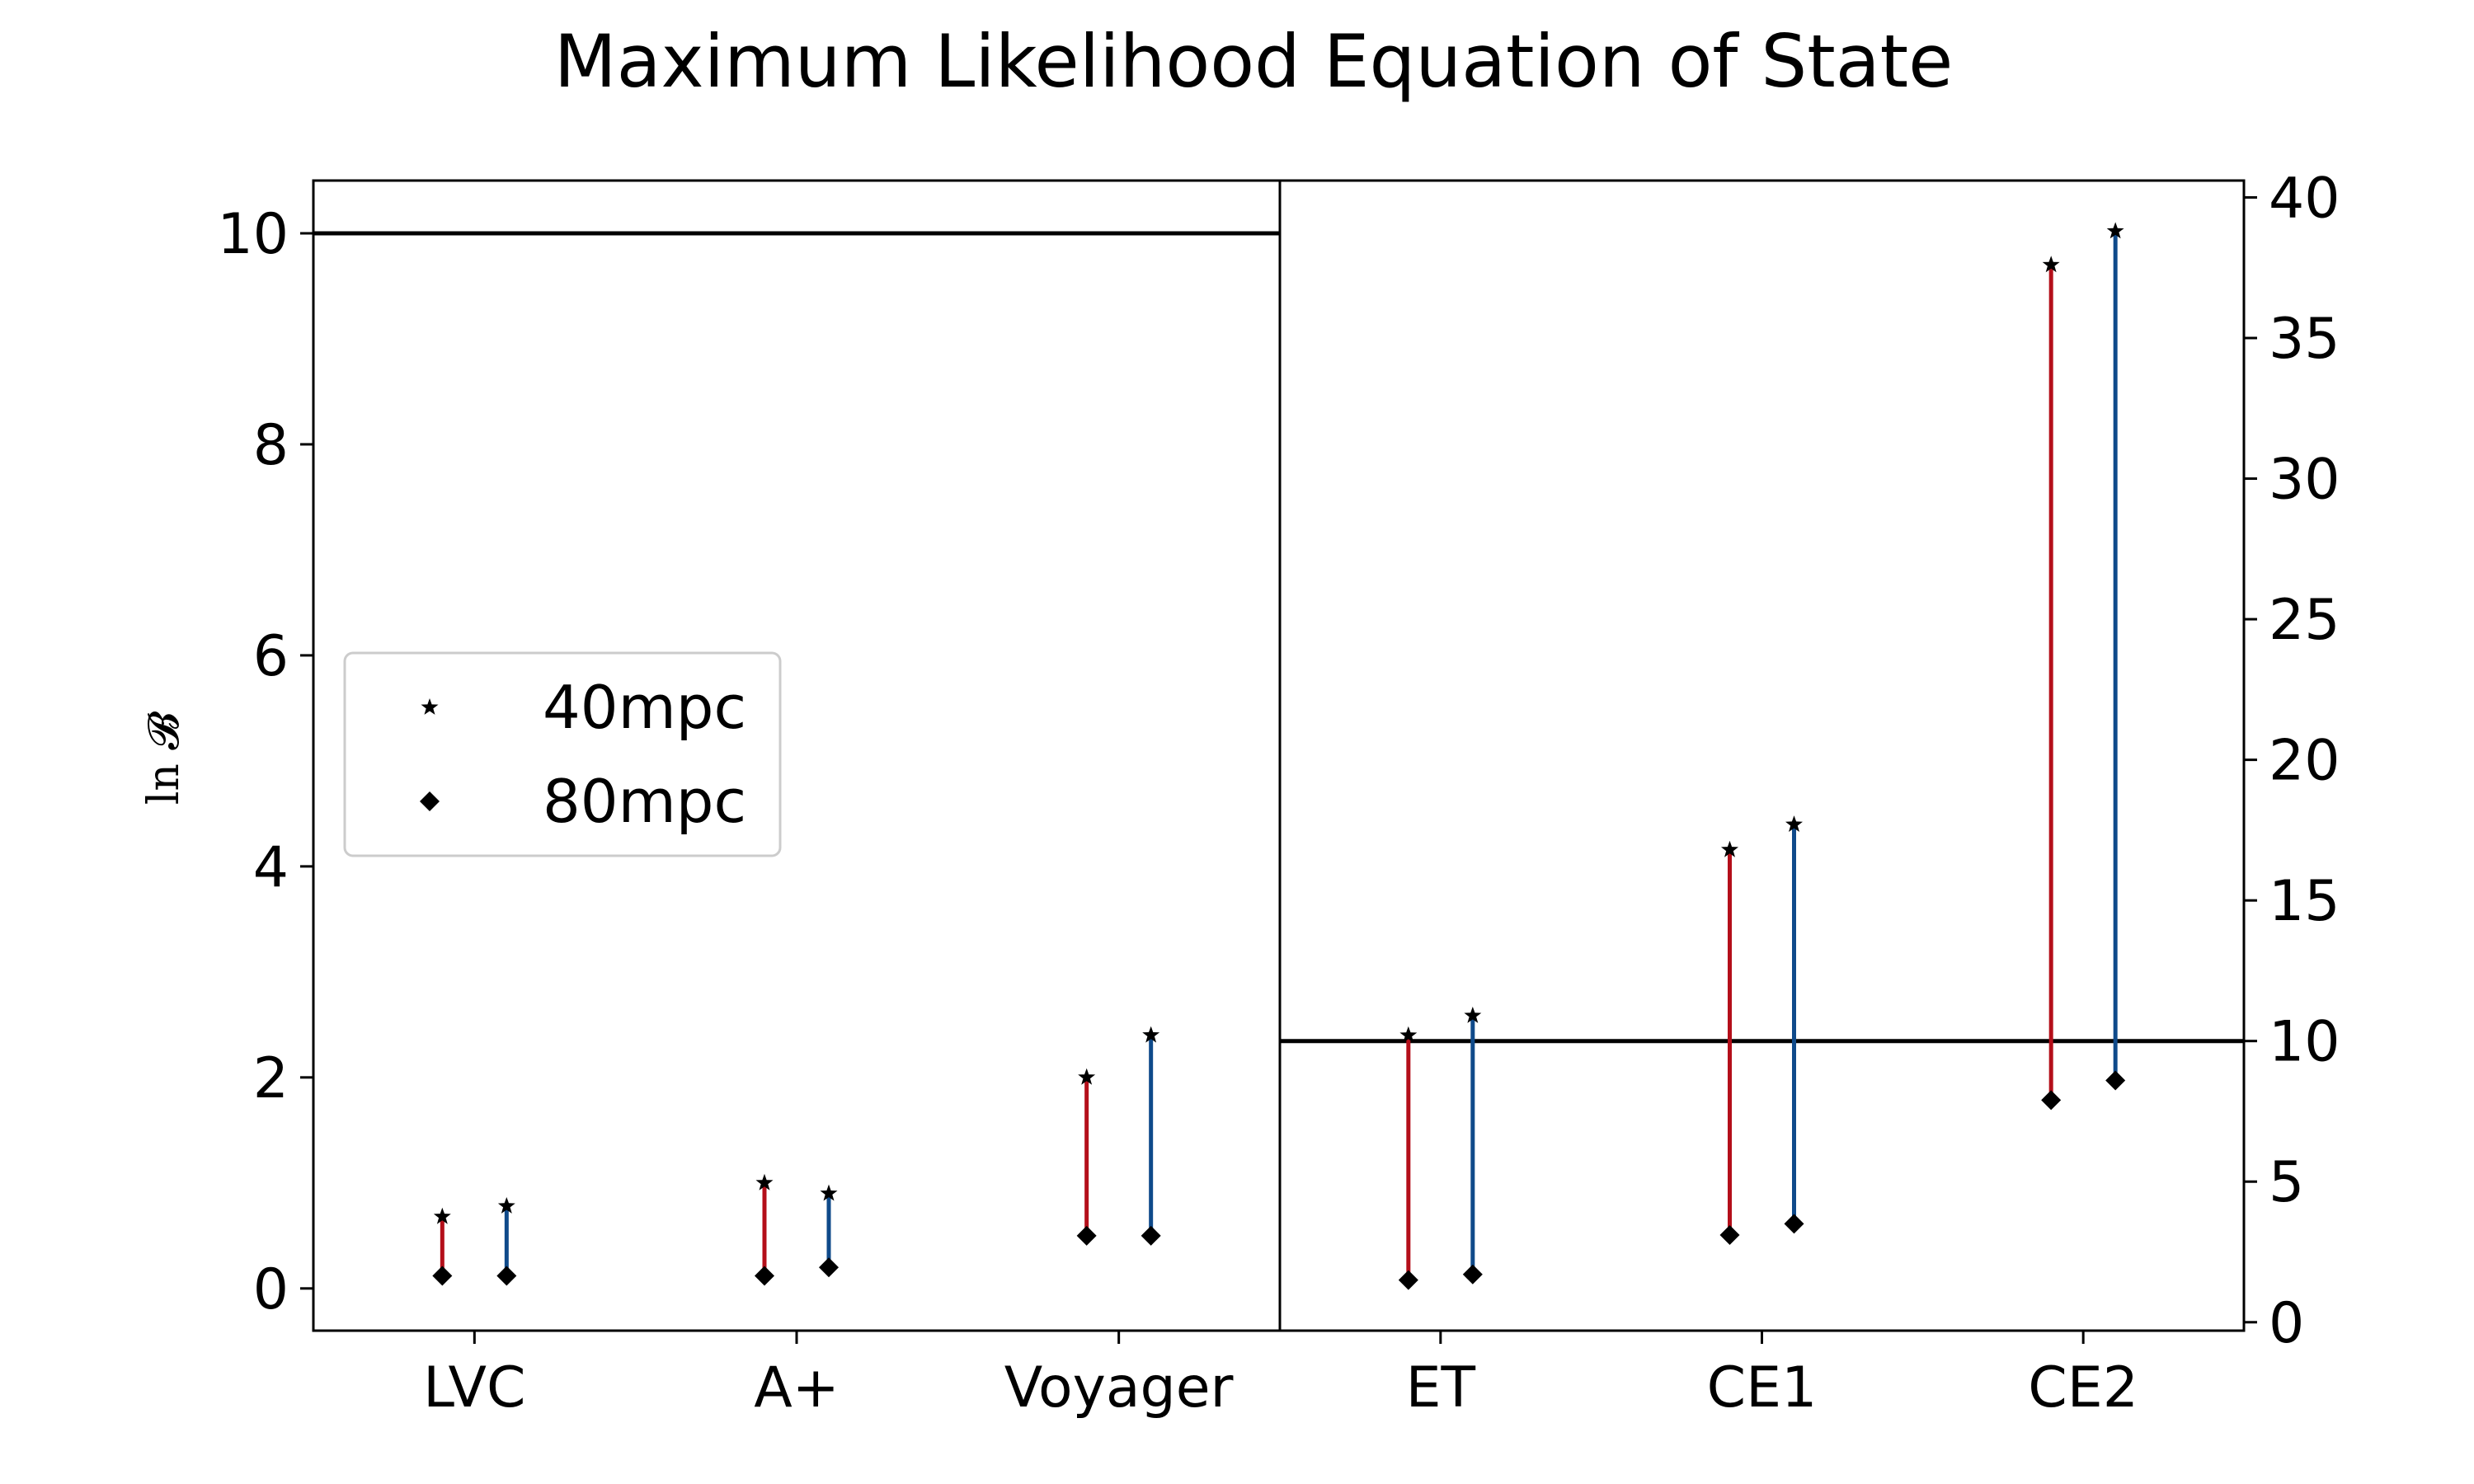 Image resolution: width=2474 pixels, height=1484 pixels. What do you see at coordinates (2304, 901) in the screenshot?
I see `y-tick-label: 15` at bounding box center [2304, 901].